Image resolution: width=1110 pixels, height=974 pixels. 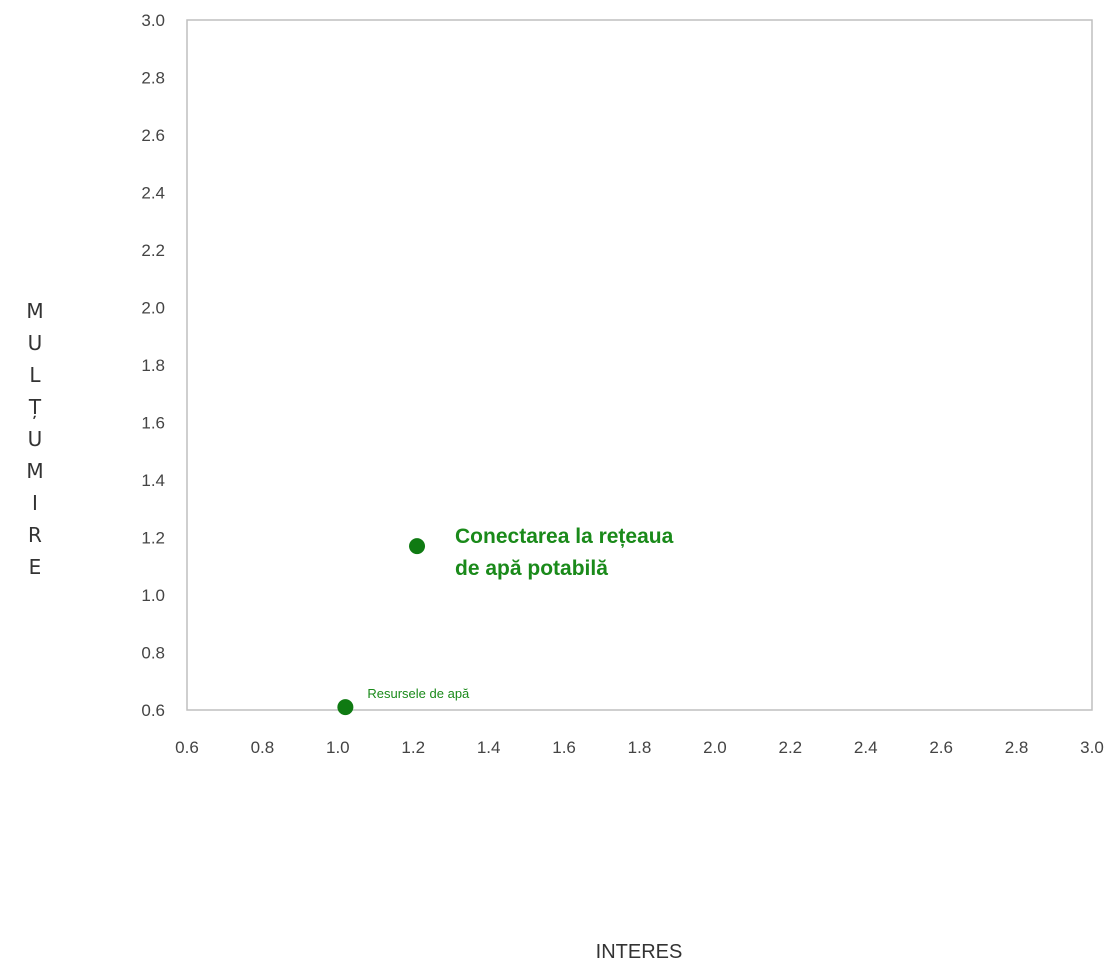 I want to click on y-tick-label: 2.0, so click(x=153, y=308).